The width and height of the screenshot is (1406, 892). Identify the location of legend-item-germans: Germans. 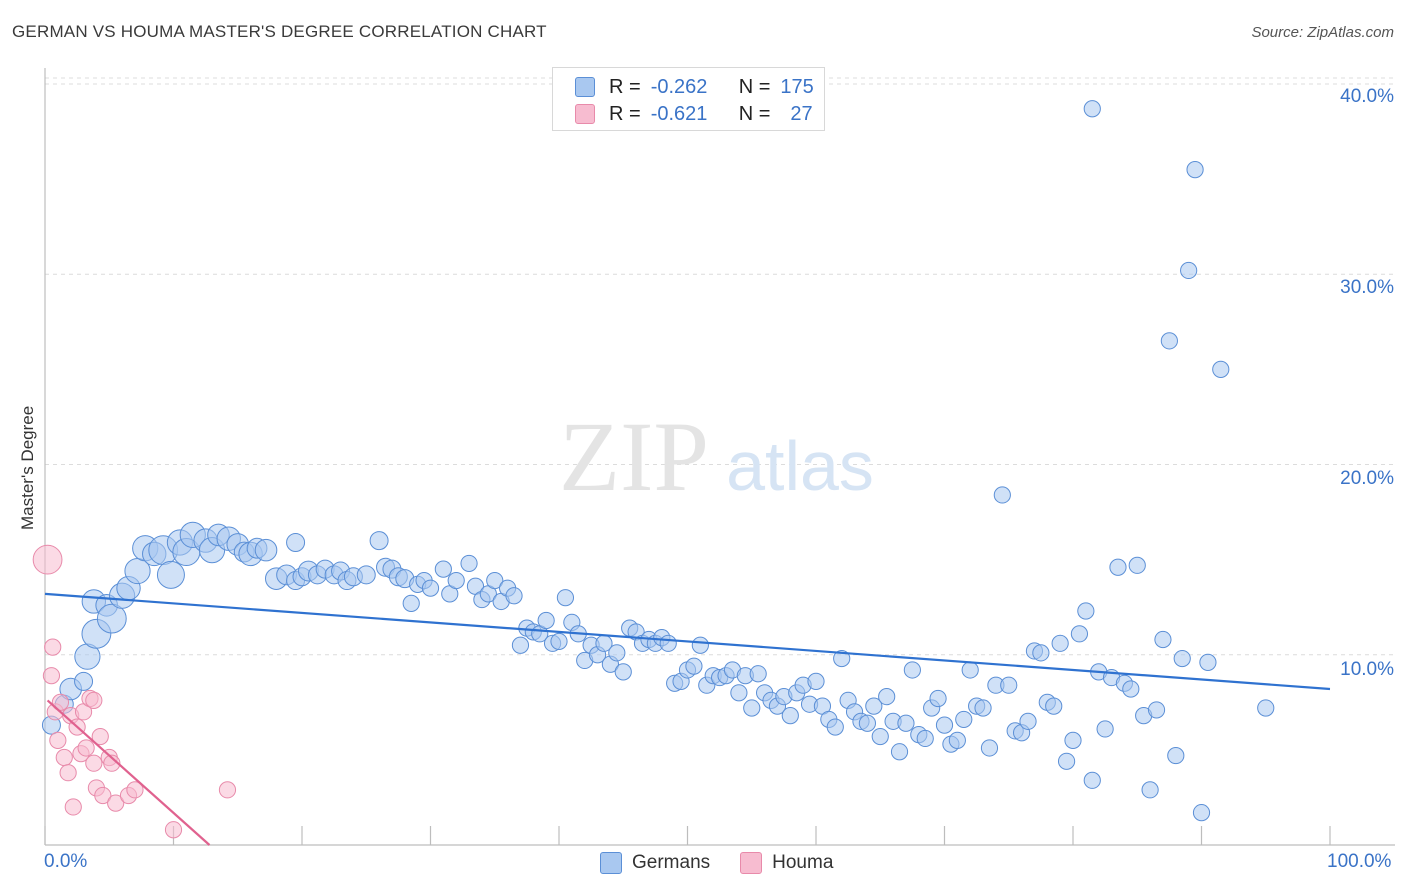
(655, 863).